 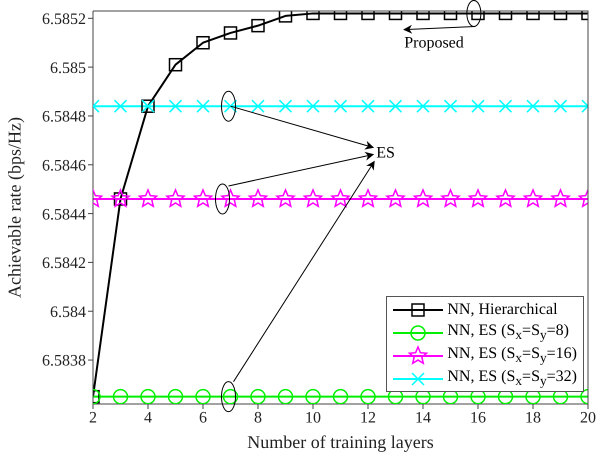 I want to click on x-tick-label: 18, so click(x=533, y=417).